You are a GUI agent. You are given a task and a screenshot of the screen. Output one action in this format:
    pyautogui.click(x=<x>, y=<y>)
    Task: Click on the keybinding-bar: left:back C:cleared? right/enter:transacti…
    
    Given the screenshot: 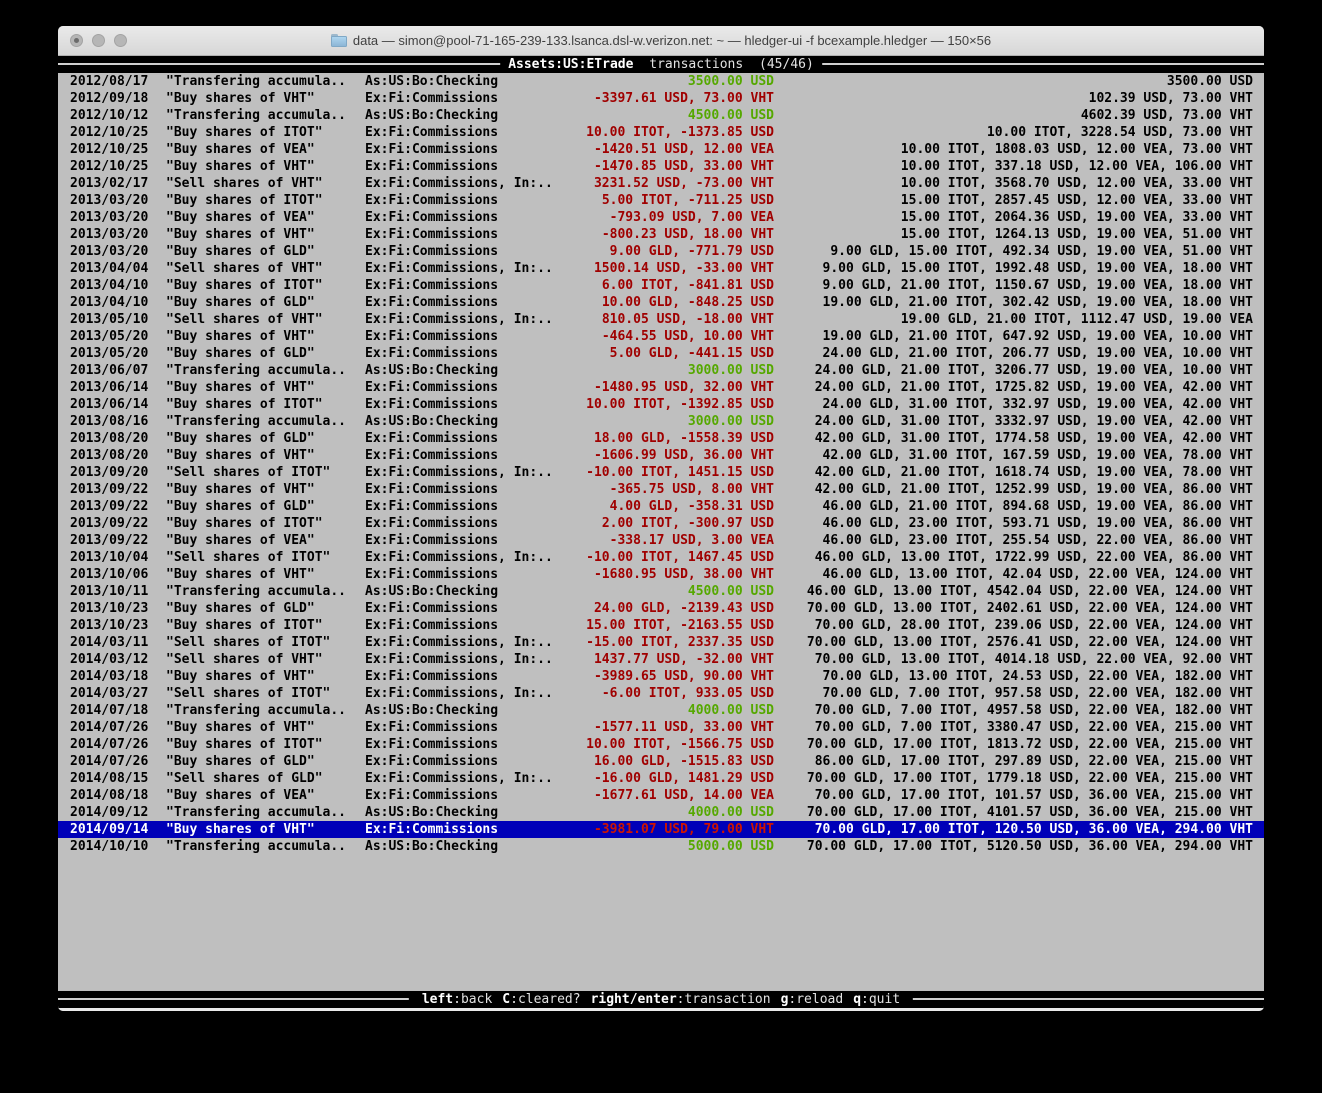 What is the action you would take?
    pyautogui.click(x=661, y=999)
    